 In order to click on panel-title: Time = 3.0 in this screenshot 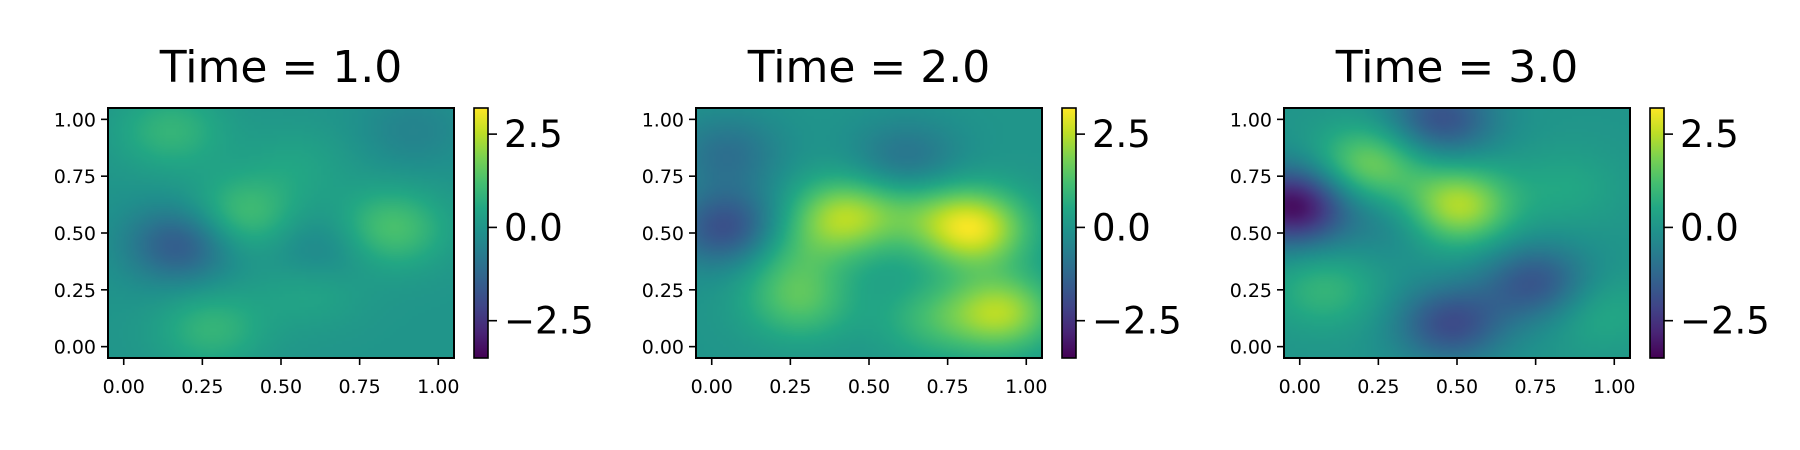, I will do `click(1457, 67)`.